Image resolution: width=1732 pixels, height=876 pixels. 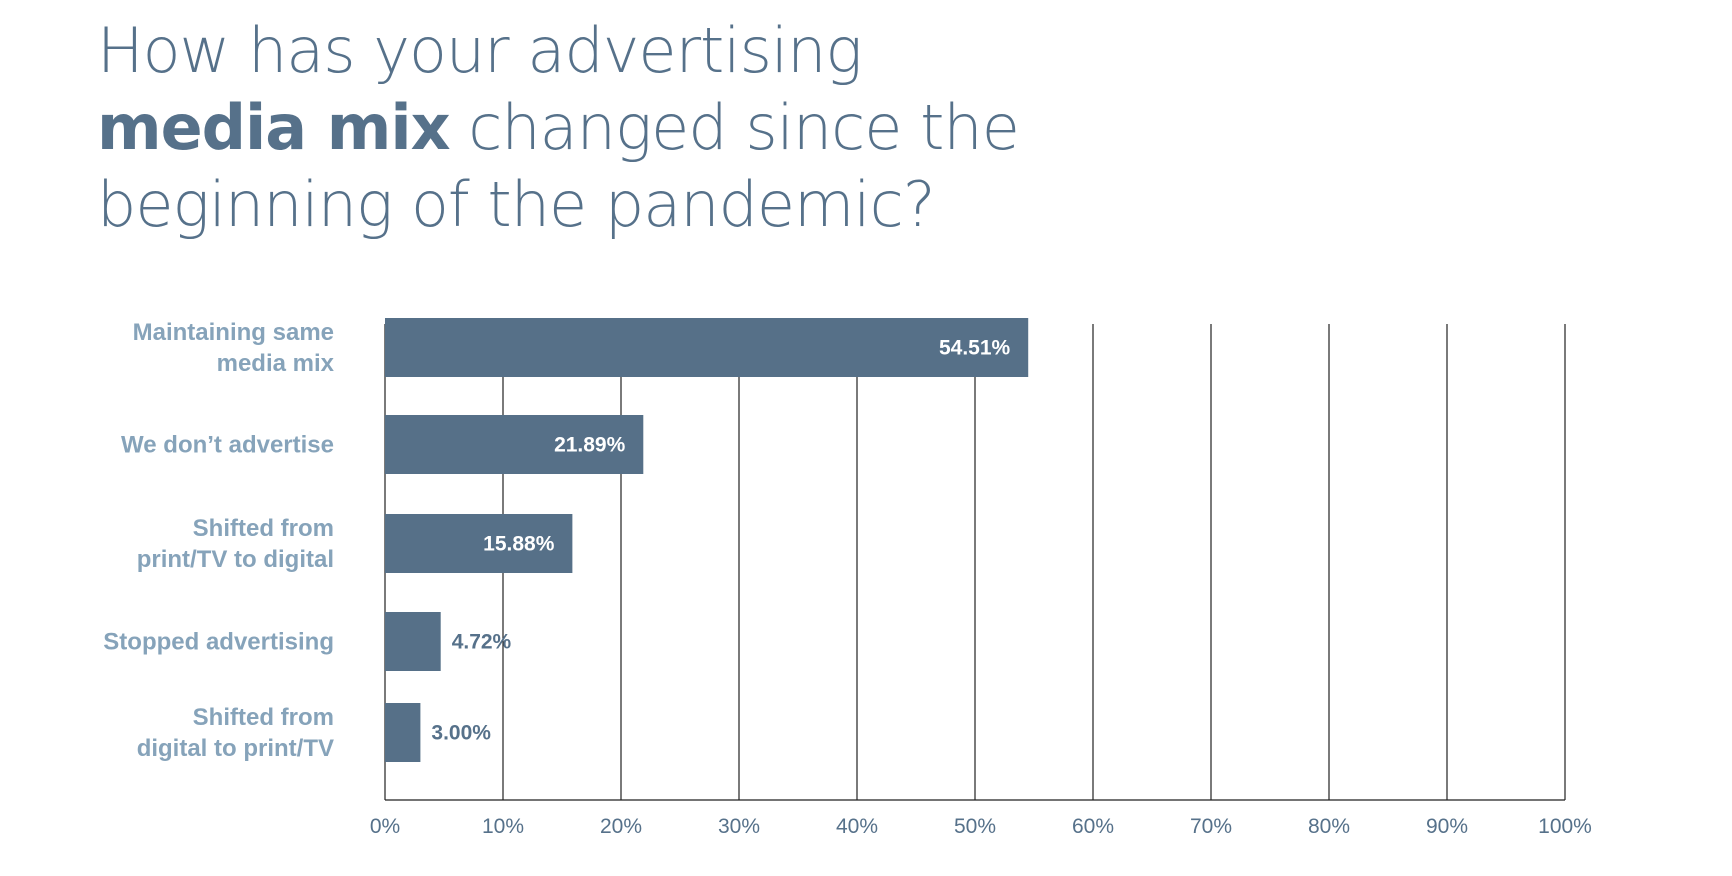 What do you see at coordinates (739, 826) in the screenshot?
I see `x-tick-label-30: 30%` at bounding box center [739, 826].